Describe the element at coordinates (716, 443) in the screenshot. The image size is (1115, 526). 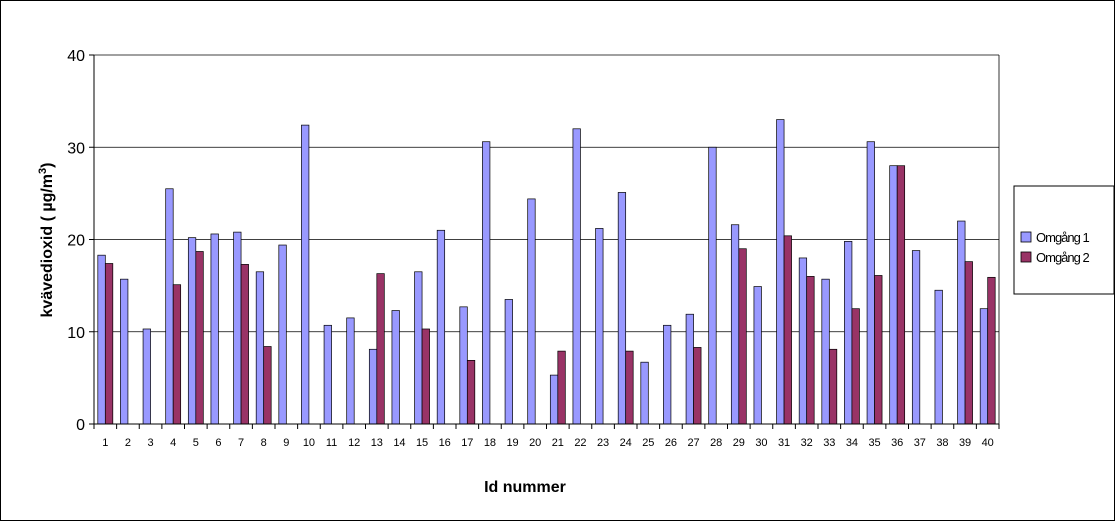
I see `x-tick-label: 28` at that location.